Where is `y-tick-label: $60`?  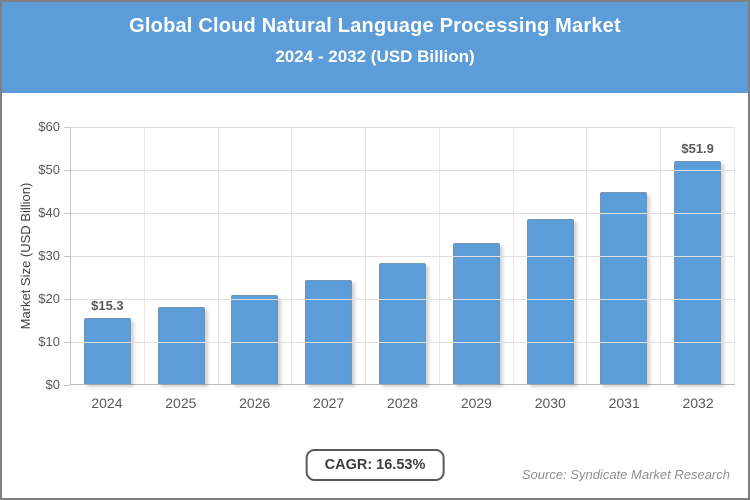 y-tick-label: $60 is located at coordinates (49, 126).